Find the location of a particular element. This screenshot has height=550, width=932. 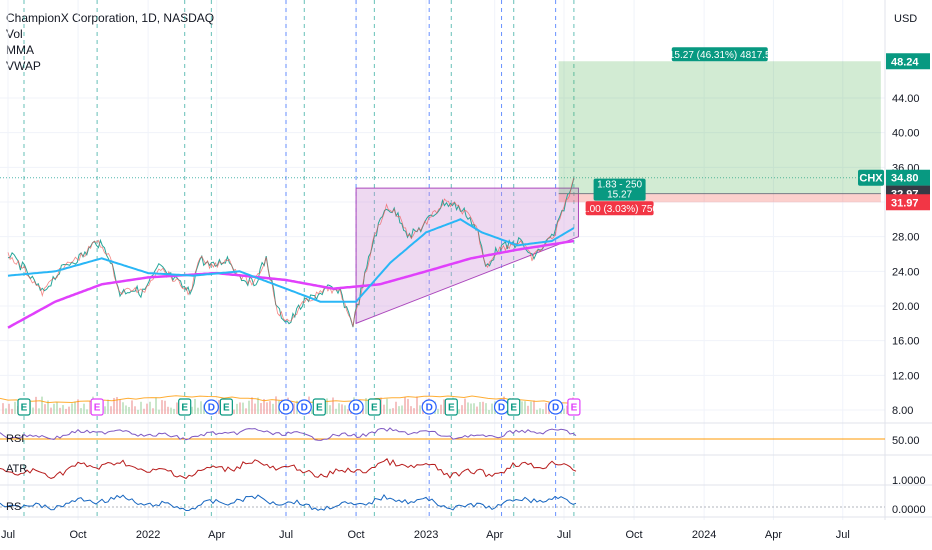

symbol-tag: CHX is located at coordinates (871, 179).